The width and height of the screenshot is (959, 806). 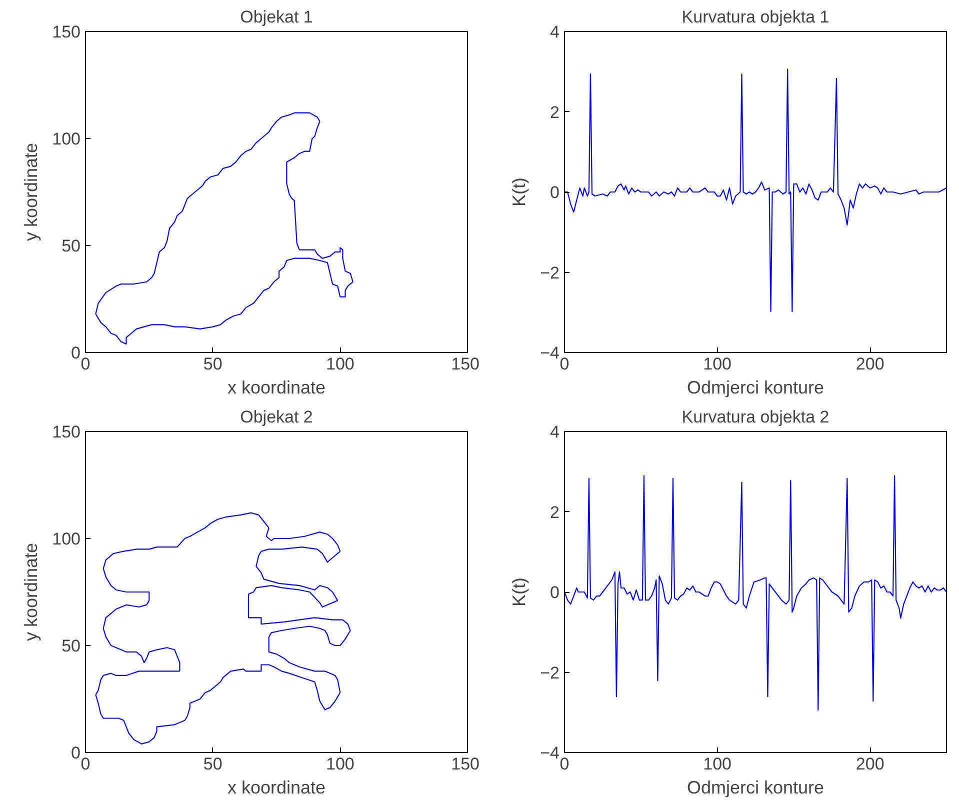 I want to click on chart-title: Kurvatura objekta 2, so click(x=756, y=417).